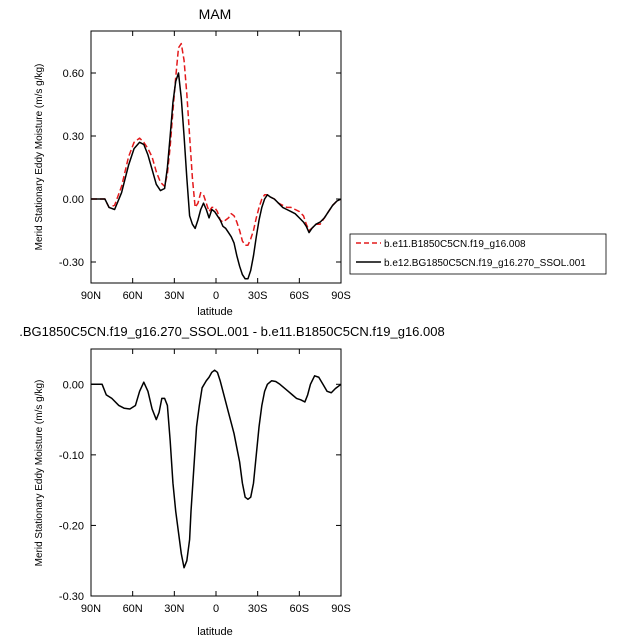 This screenshot has width=643, height=644. What do you see at coordinates (174, 296) in the screenshot?
I see `top-x-tick-label: 30N` at bounding box center [174, 296].